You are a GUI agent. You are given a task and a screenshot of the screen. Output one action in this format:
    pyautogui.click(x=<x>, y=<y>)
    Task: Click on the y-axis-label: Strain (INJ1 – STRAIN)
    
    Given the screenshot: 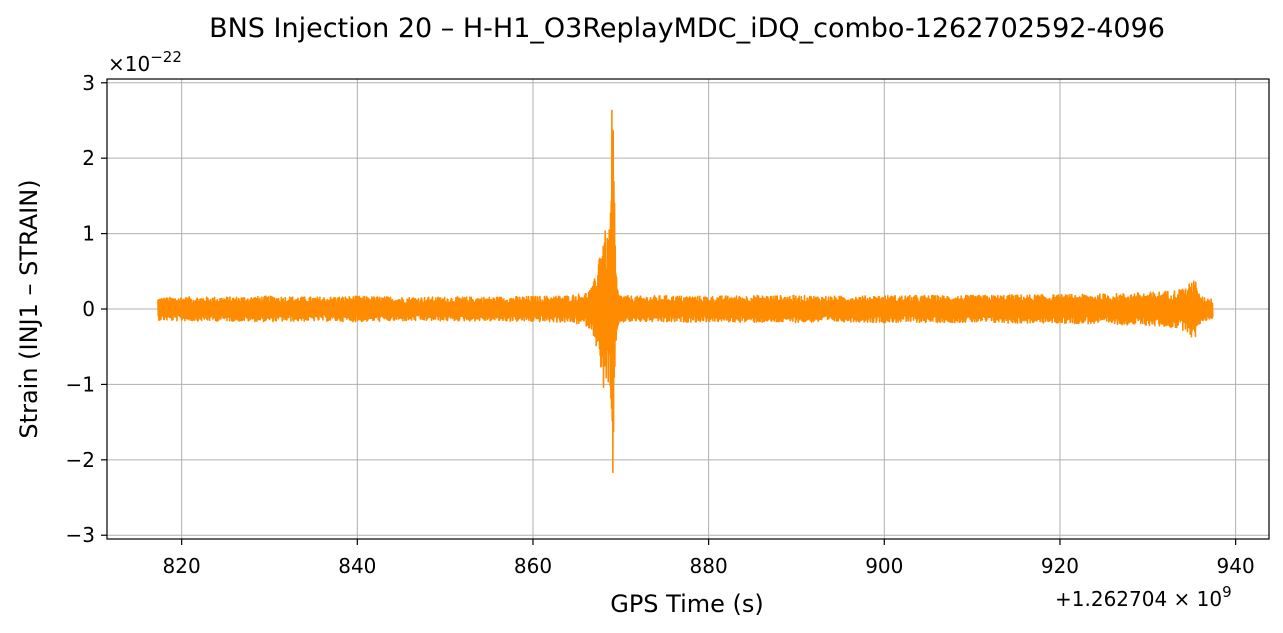 What is the action you would take?
    pyautogui.click(x=29, y=308)
    